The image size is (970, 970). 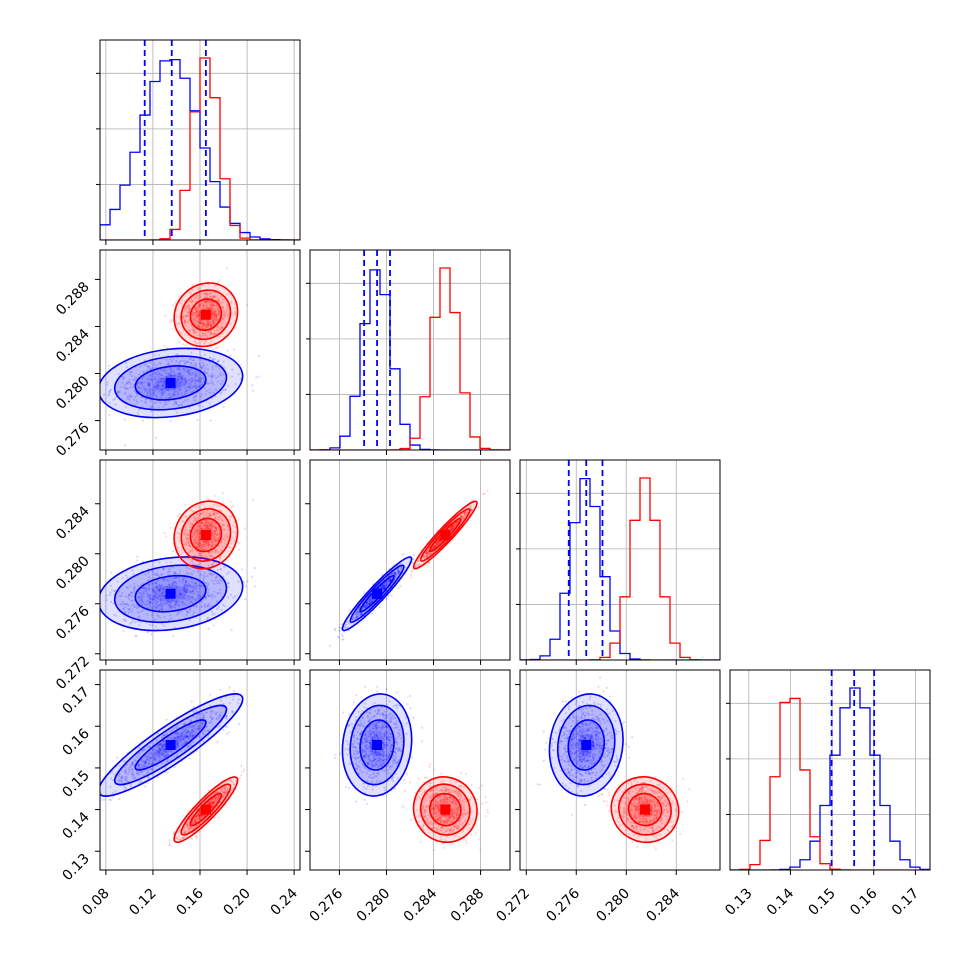 I want to click on y-tick-label: 0.16, so click(x=75, y=742).